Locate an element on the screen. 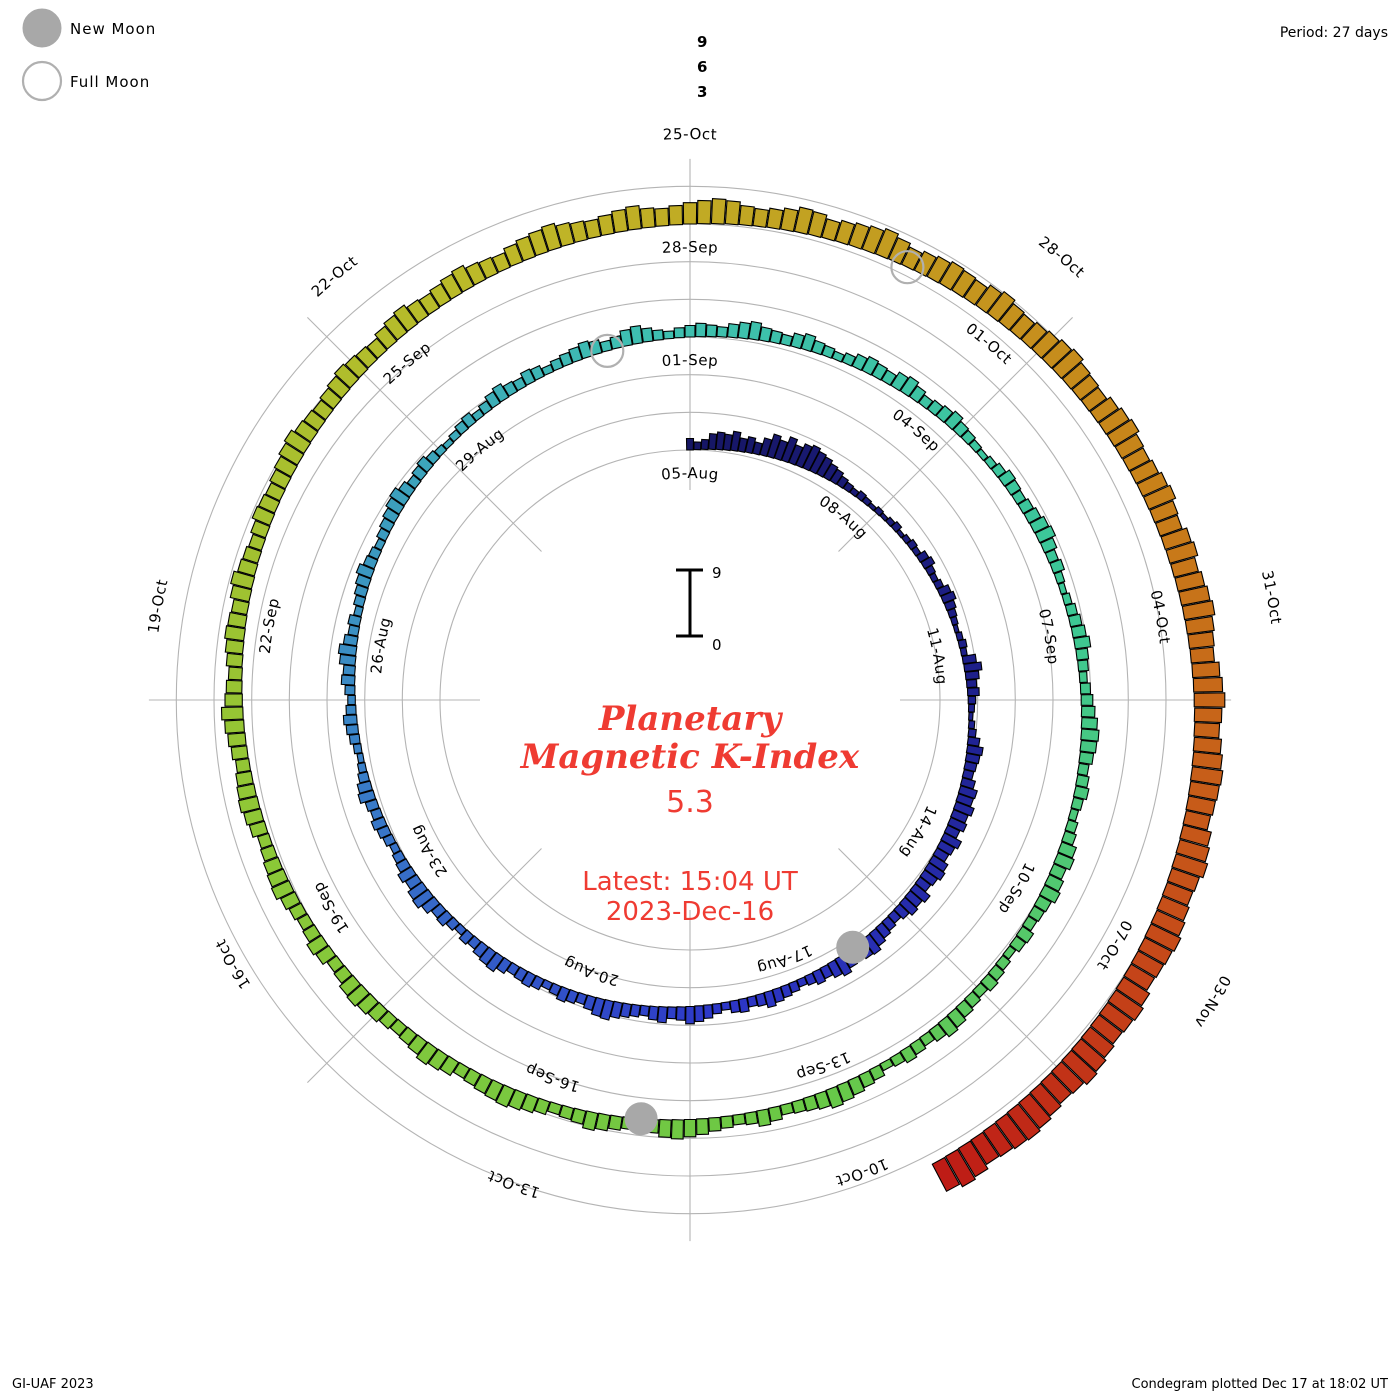 The height and width of the screenshot is (1400, 1400). date-label: 16-Oct is located at coordinates (232, 964).